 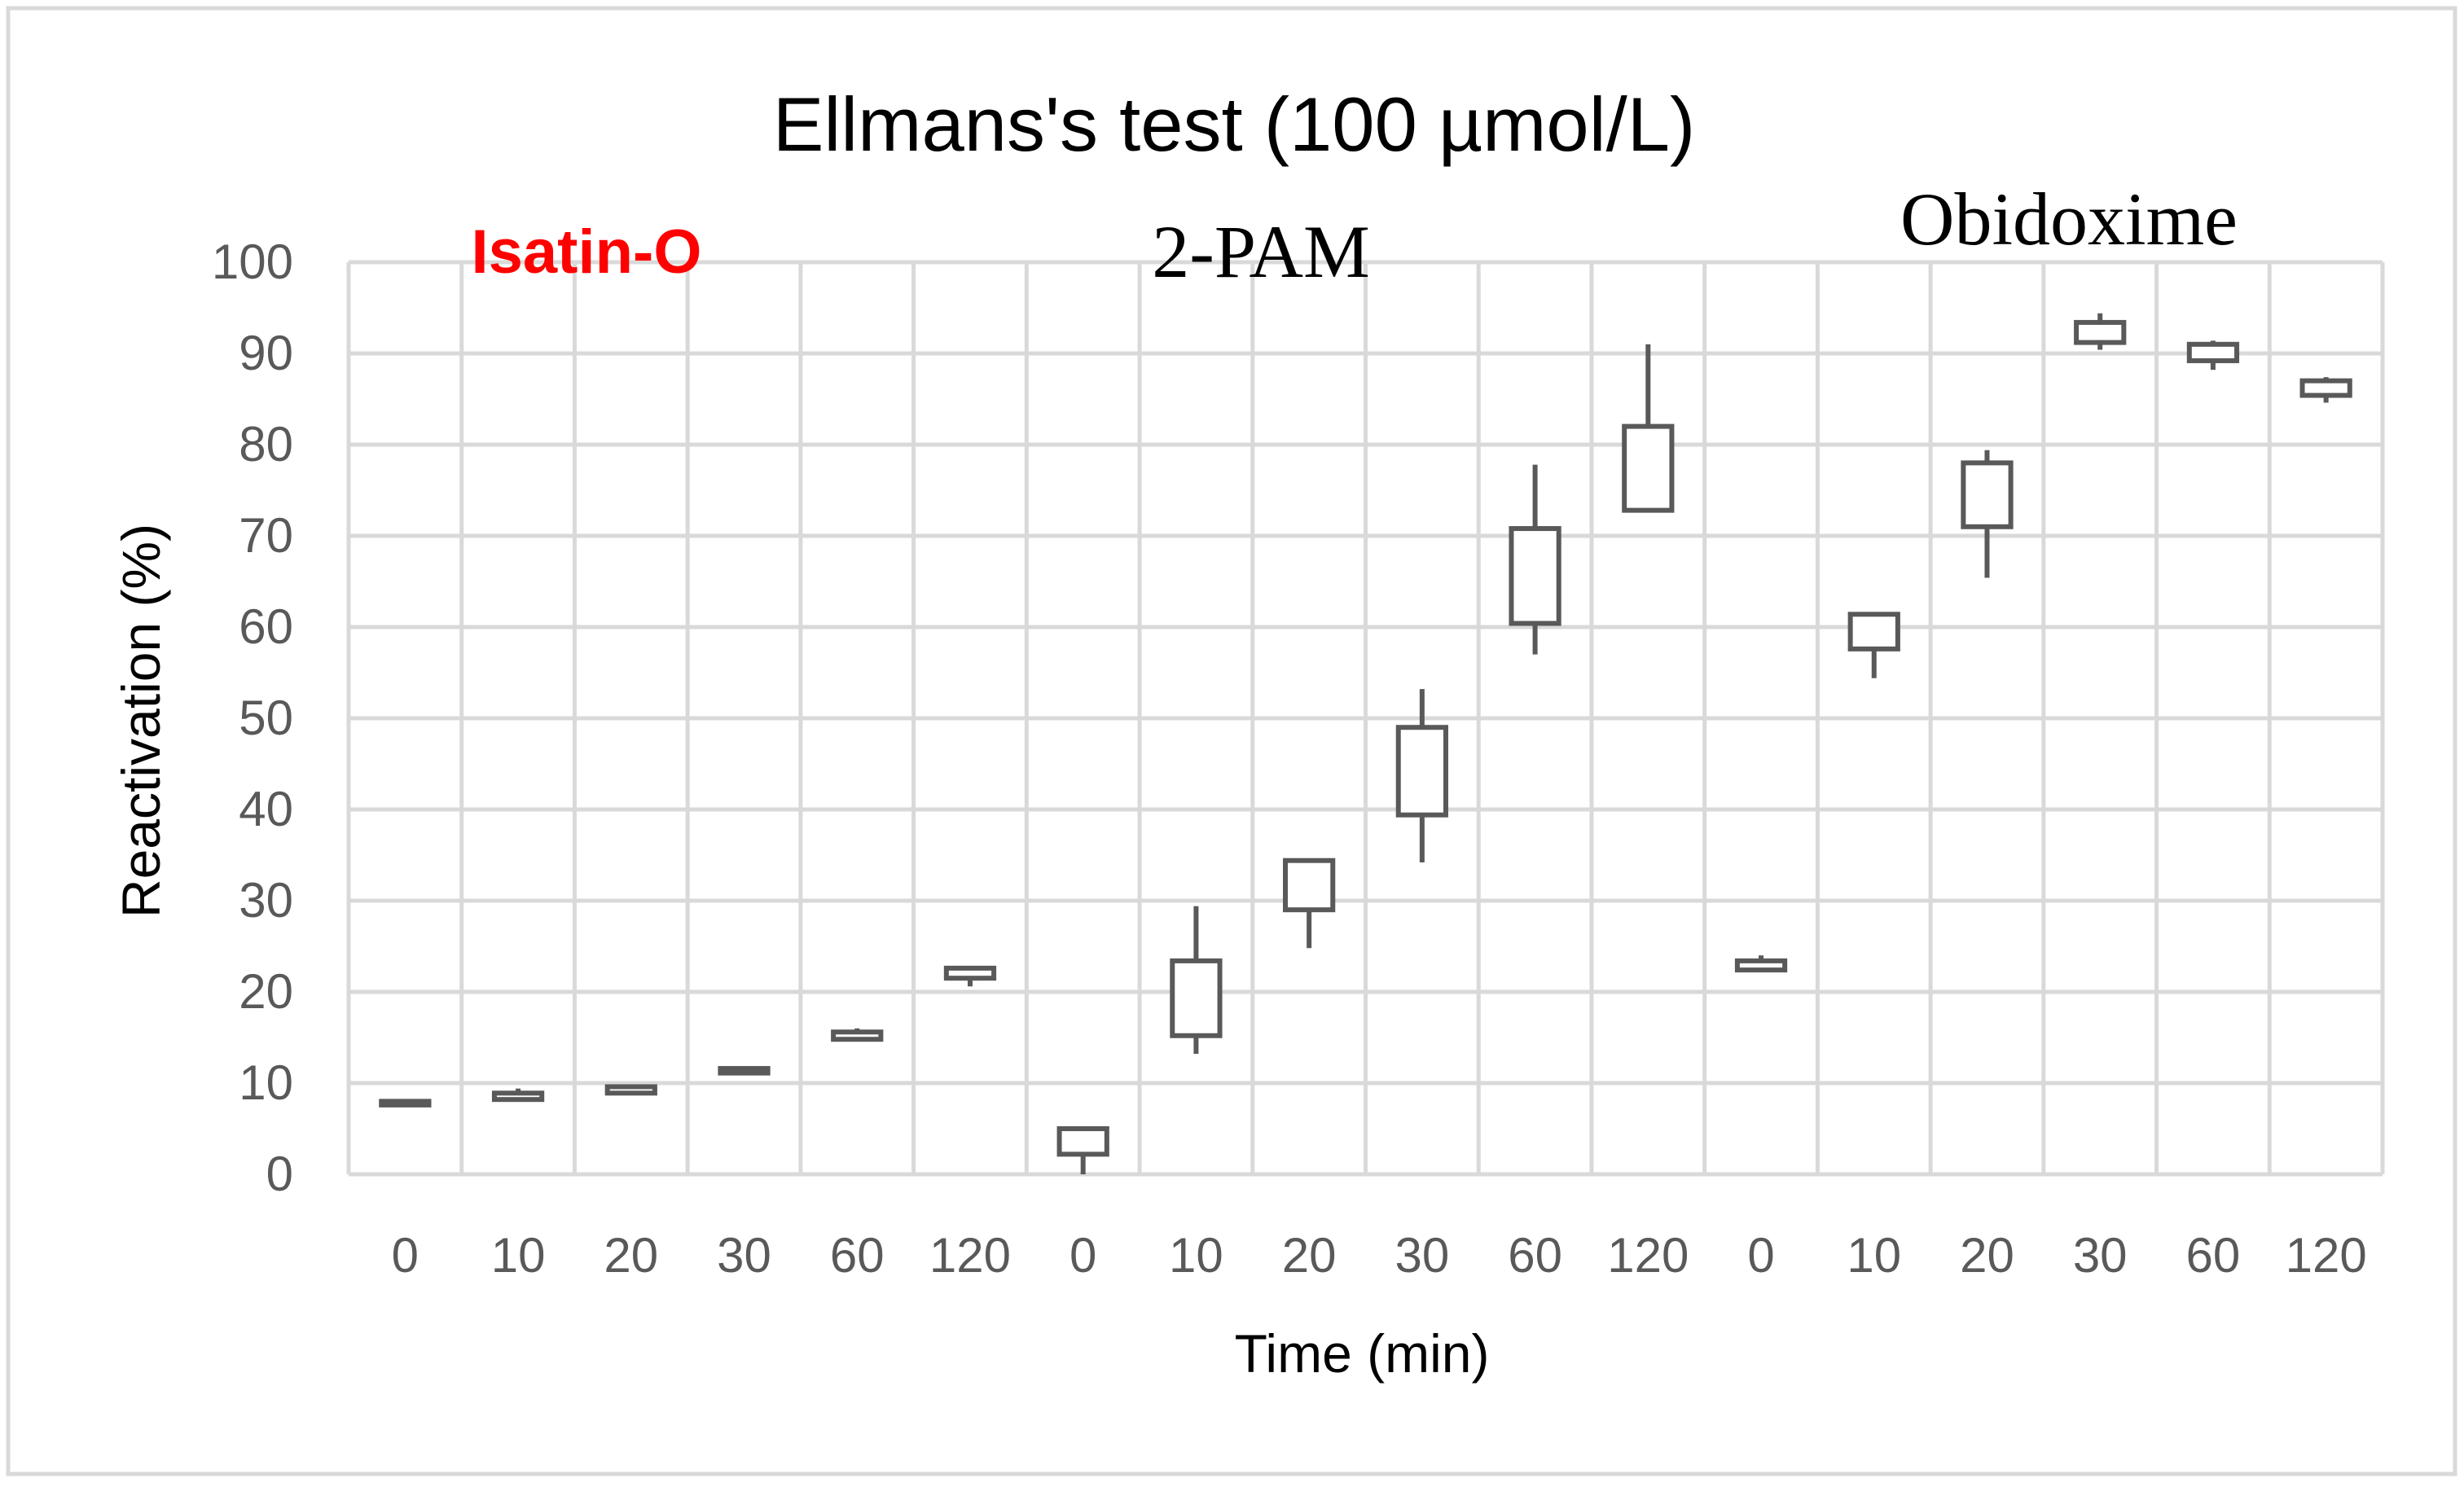 I want to click on x-tick-labels: 0 10 20 30 60 120 0 10 20 30 60 120 0 10 20 30 60 120, so click(x=1379, y=1255).